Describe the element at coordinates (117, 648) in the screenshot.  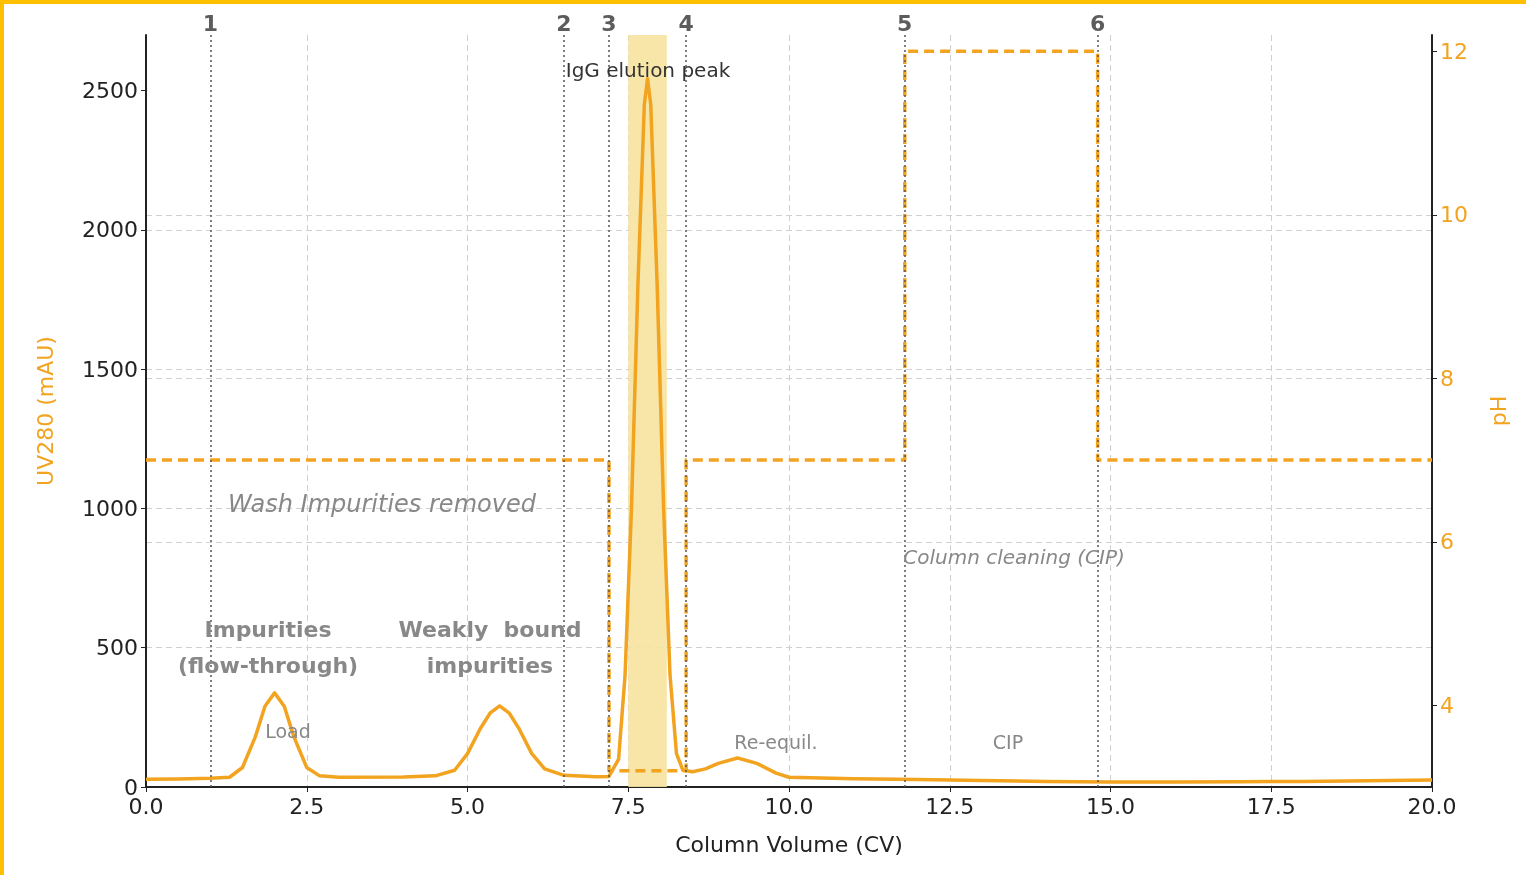
I see `y-tick-label: 500` at that location.